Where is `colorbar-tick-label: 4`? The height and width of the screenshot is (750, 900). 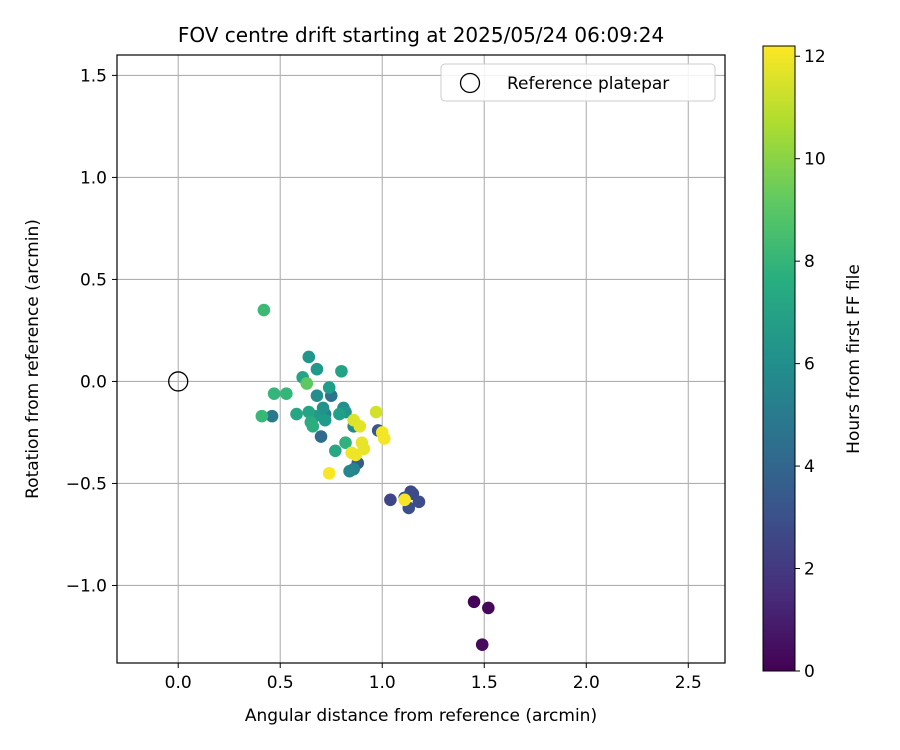 colorbar-tick-label: 4 is located at coordinates (809, 467).